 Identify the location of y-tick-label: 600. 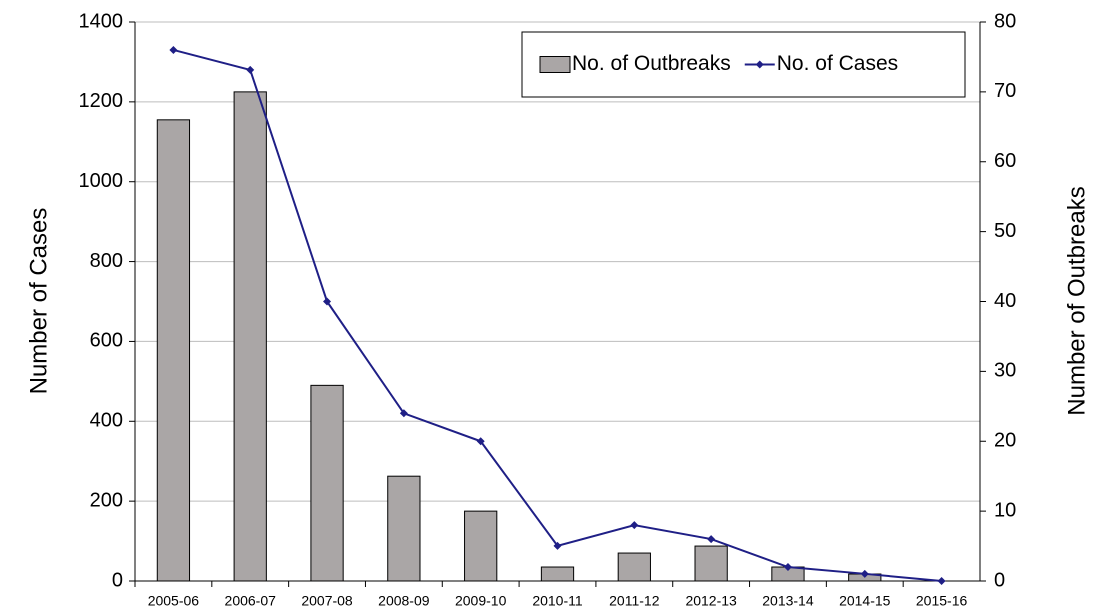
(106, 341).